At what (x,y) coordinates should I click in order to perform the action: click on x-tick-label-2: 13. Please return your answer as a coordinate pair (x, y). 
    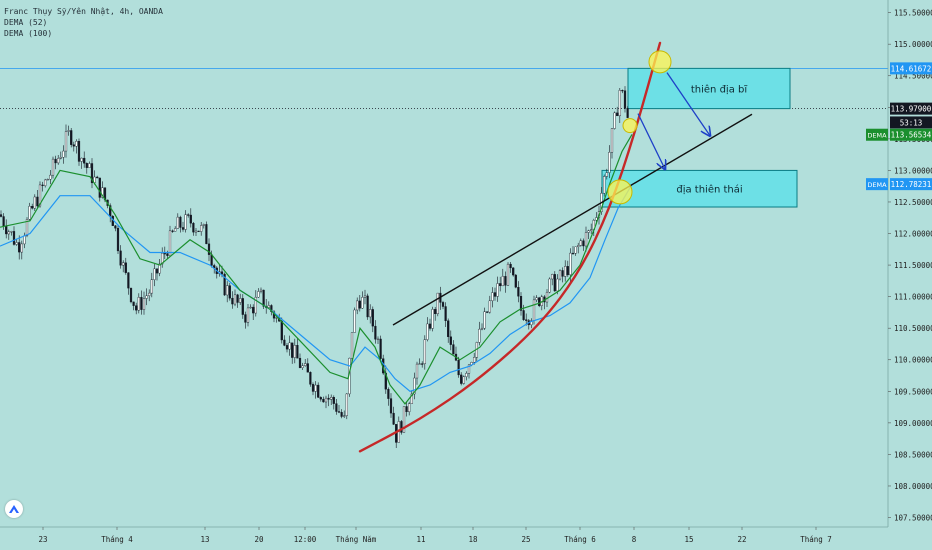
    Looking at the image, I should click on (204, 539).